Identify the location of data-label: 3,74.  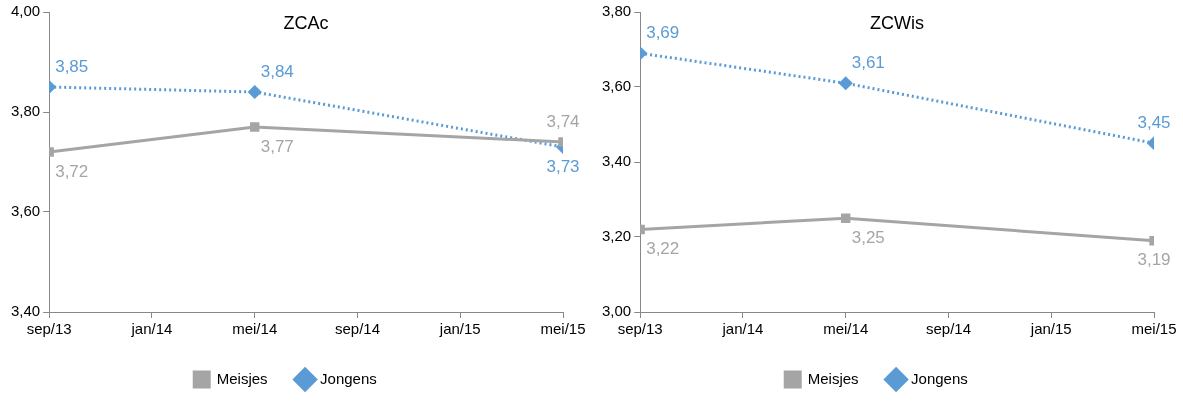
(563, 121).